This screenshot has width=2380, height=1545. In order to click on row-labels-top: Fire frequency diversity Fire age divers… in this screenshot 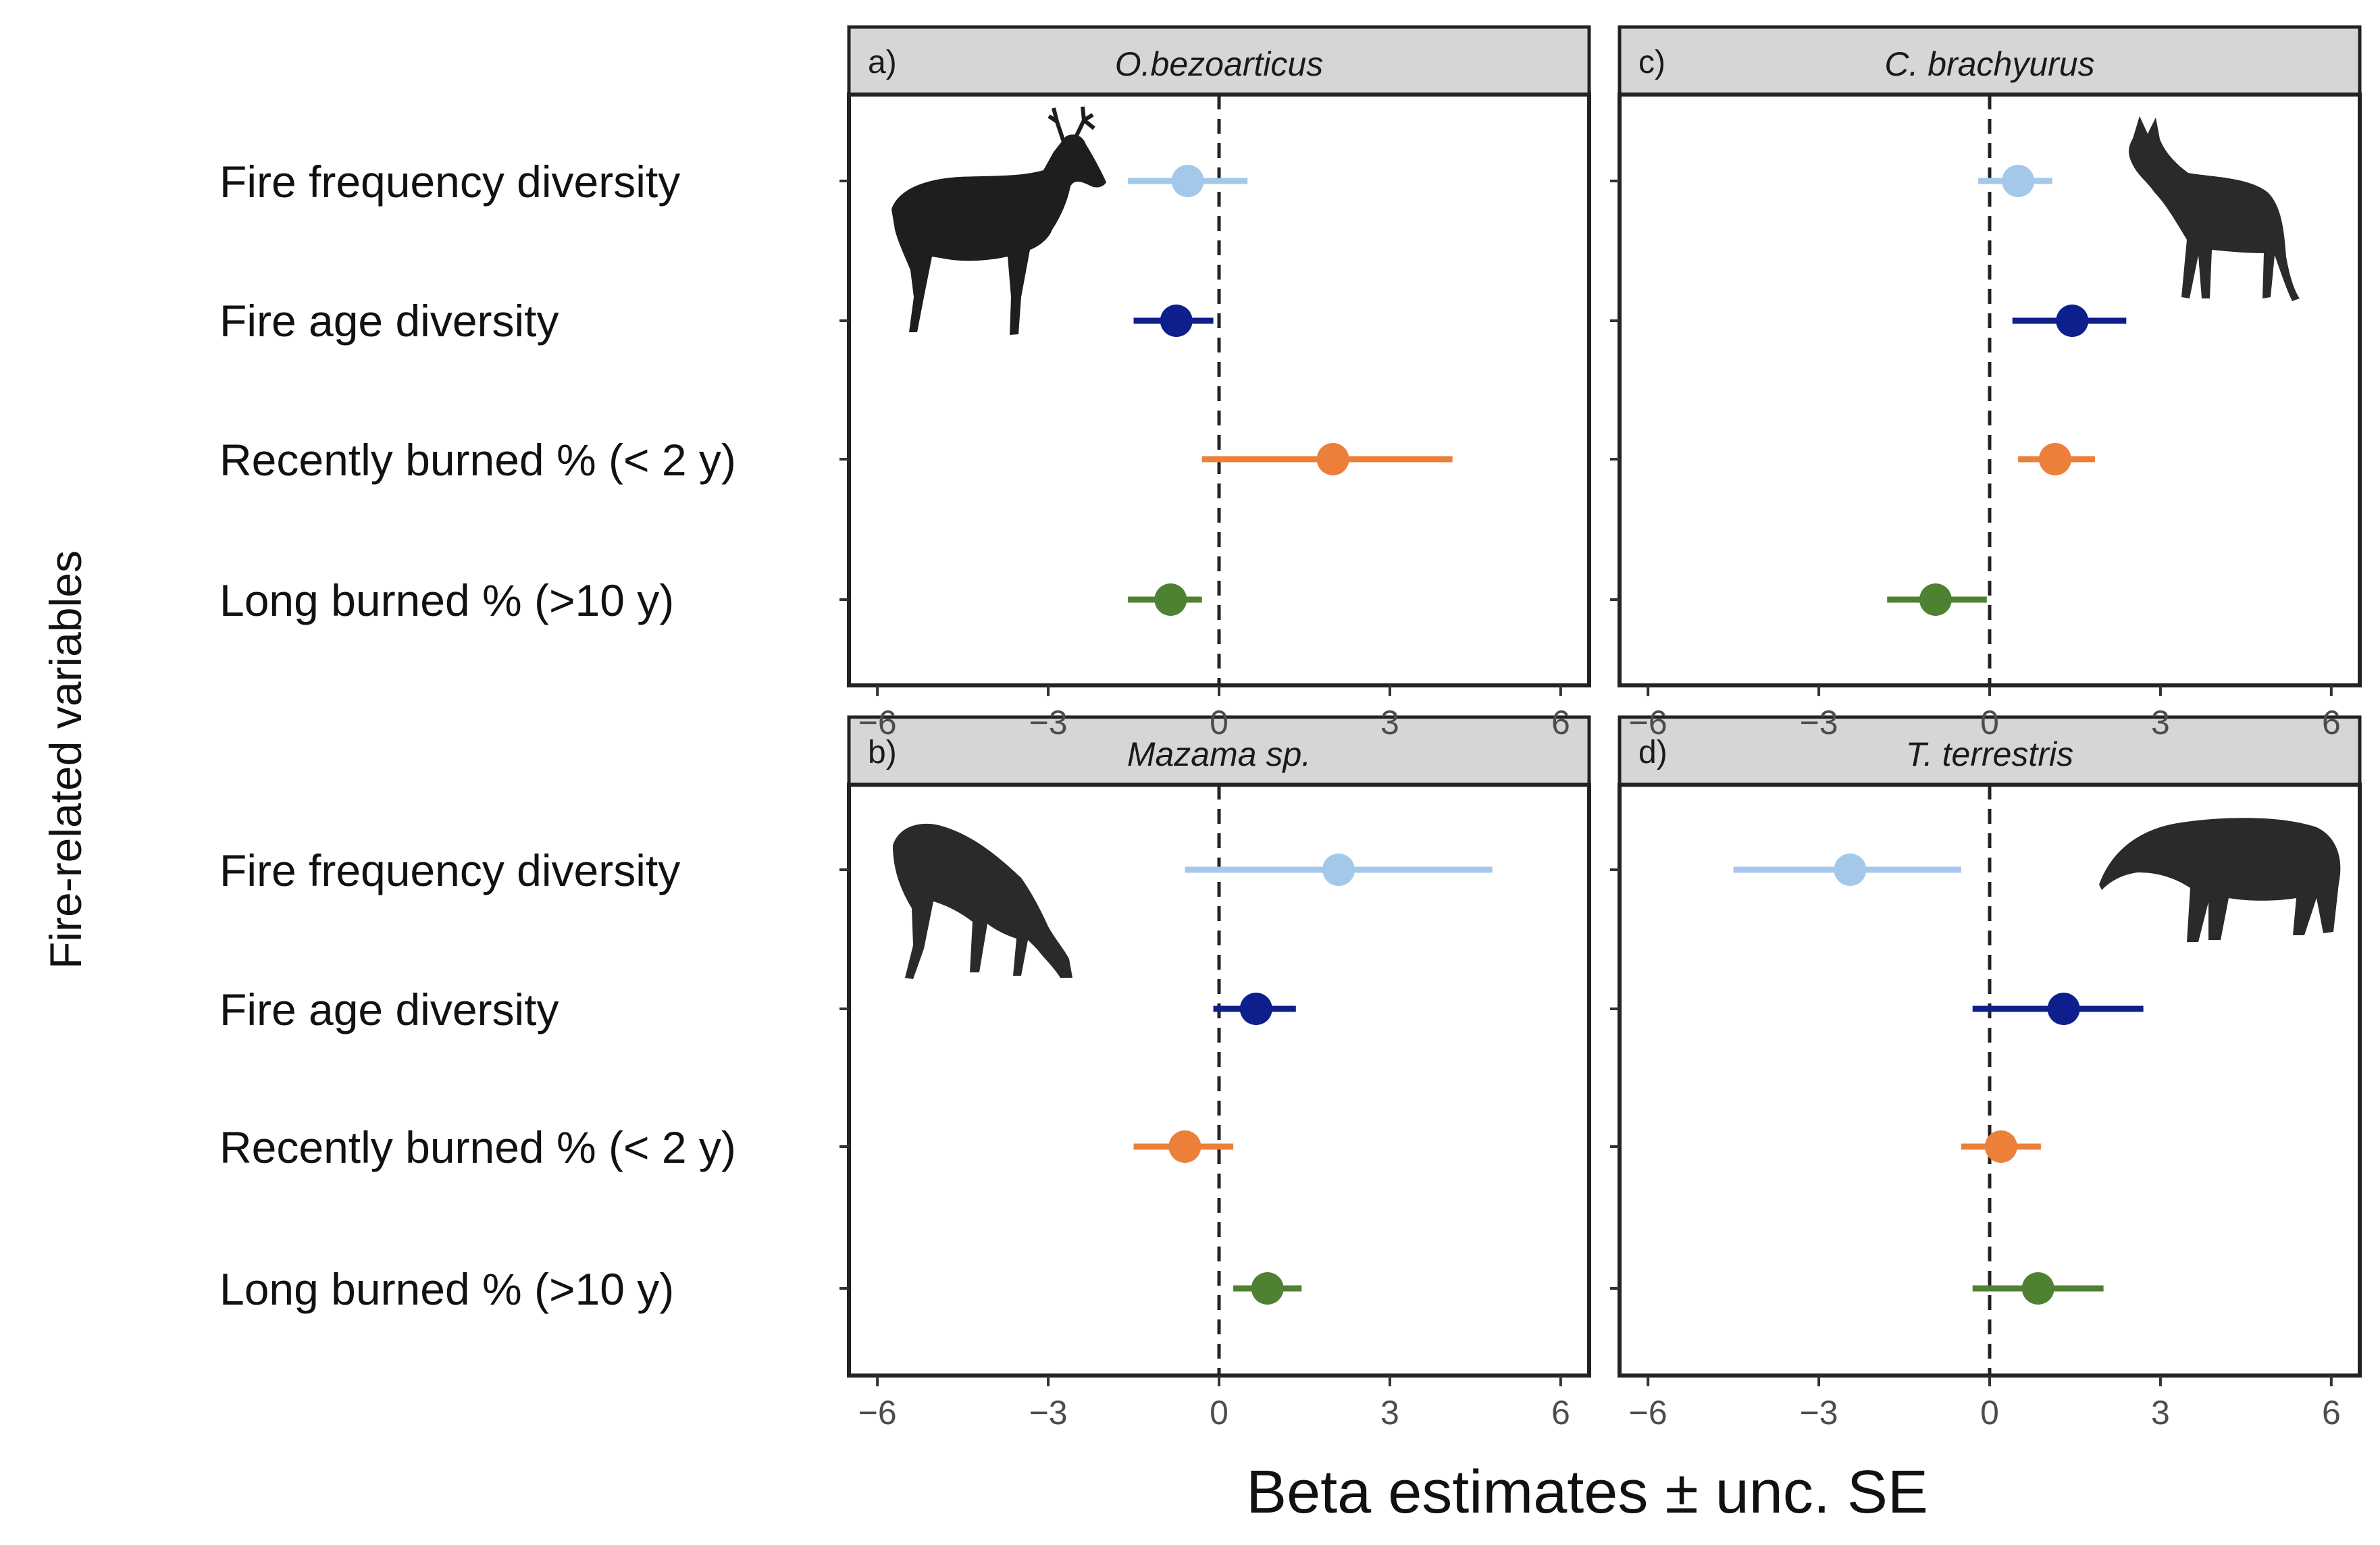, I will do `click(477, 391)`.